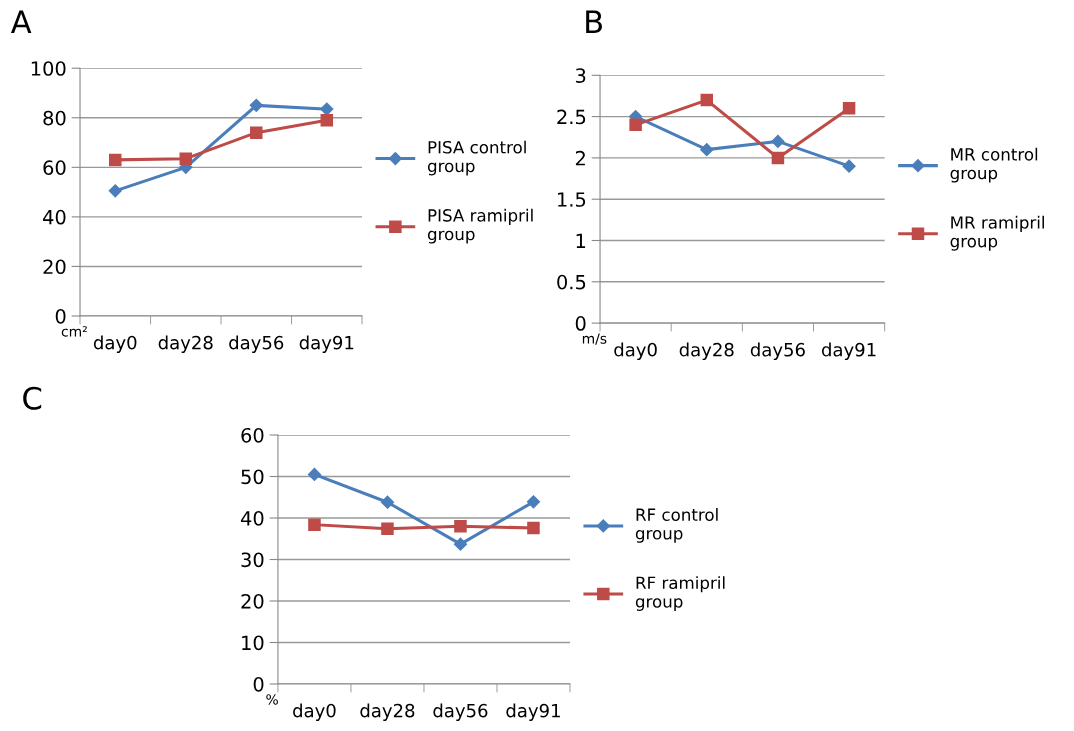 The width and height of the screenshot is (1074, 731). I want to click on y-tick-label: 3, so click(580, 75).